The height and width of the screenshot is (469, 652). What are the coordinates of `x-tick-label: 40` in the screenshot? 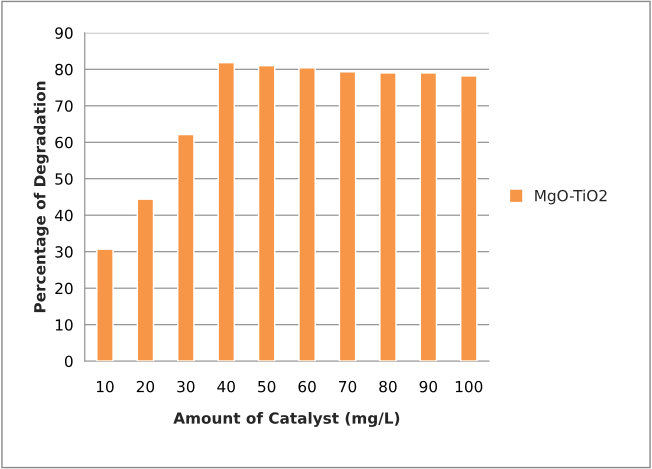 It's located at (226, 386).